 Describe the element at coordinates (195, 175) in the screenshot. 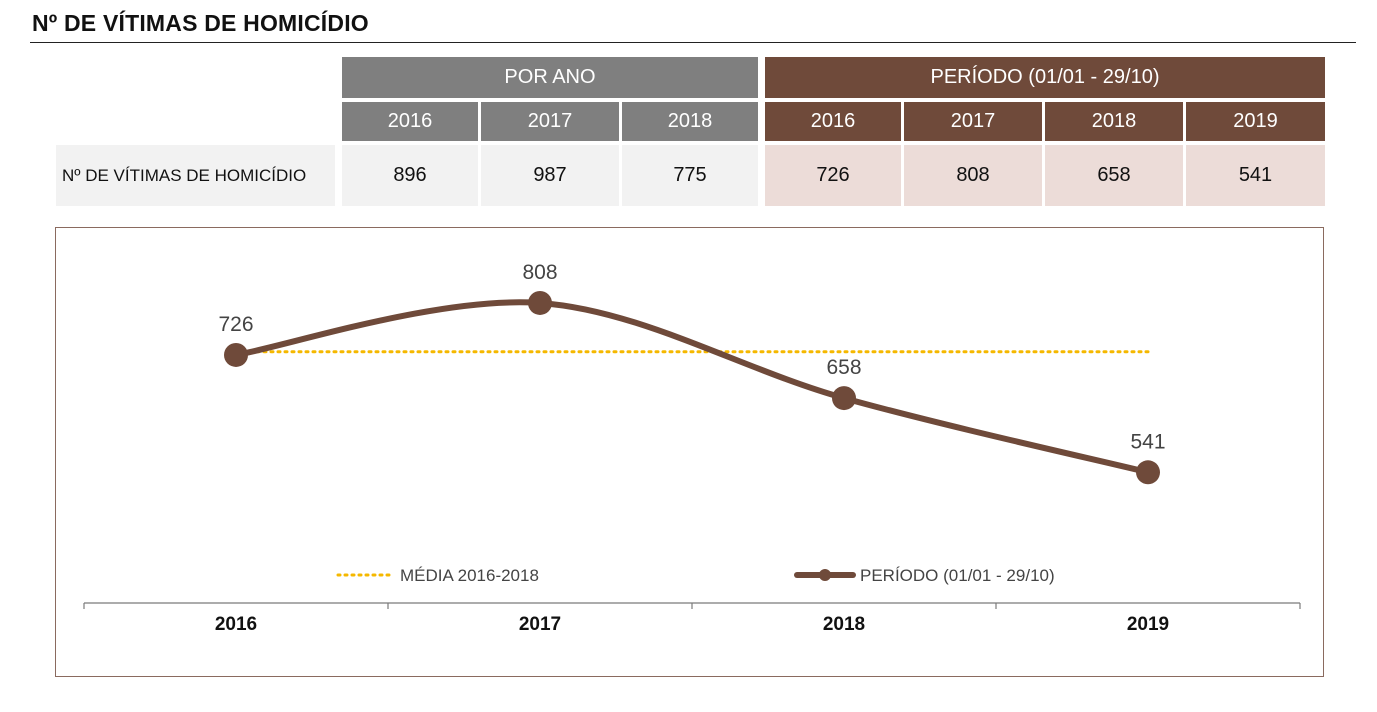

I see `row-label: Nº DE VÍTIMAS DE HOMICÍDIO` at that location.